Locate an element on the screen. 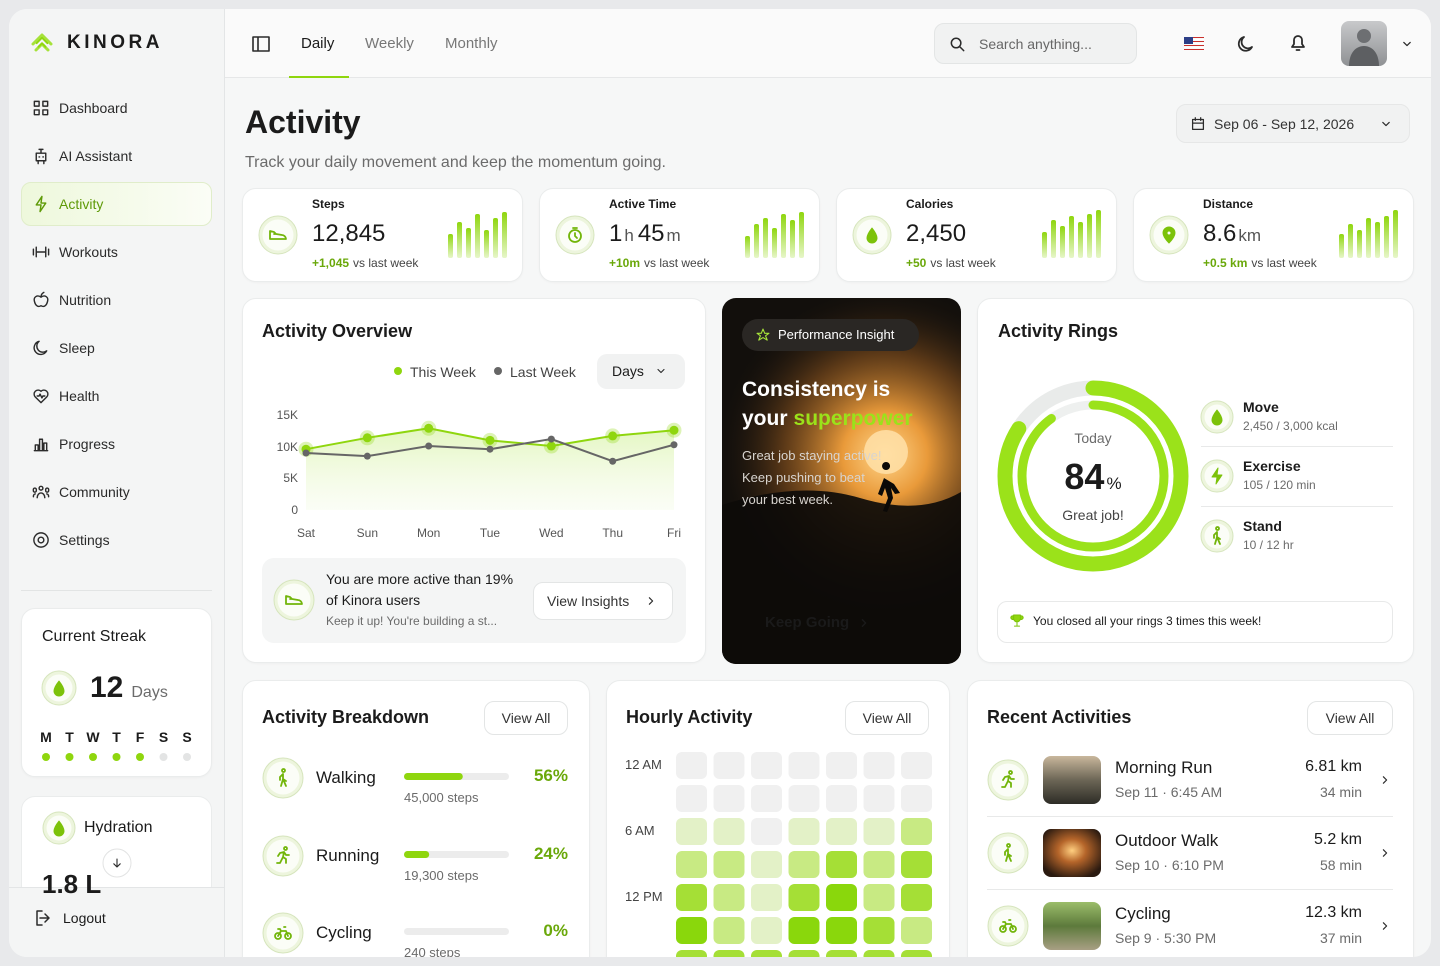  percent-unit: % is located at coordinates (1114, 483).